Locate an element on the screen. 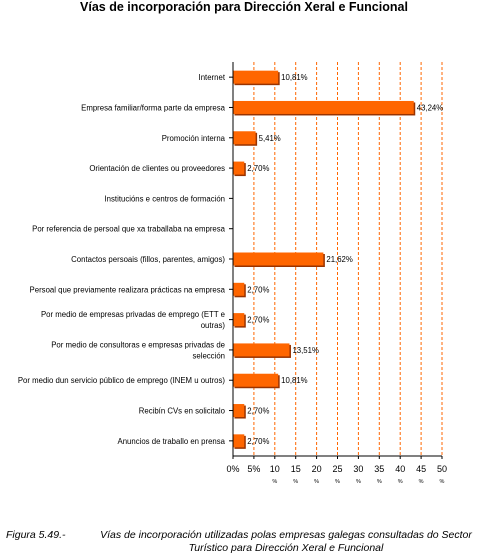 The width and height of the screenshot is (488, 556). x-tick-label-10: 50 is located at coordinates (442, 469).